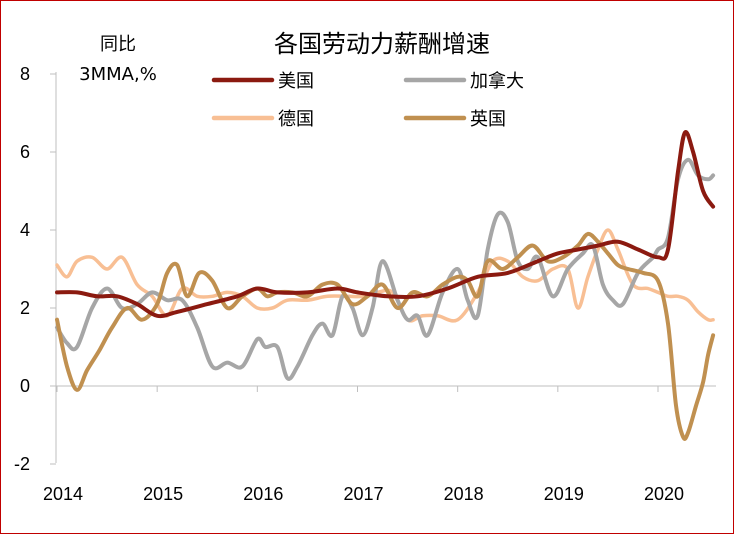  What do you see at coordinates (25, 308) in the screenshot?
I see `y-tick-label: 2` at bounding box center [25, 308].